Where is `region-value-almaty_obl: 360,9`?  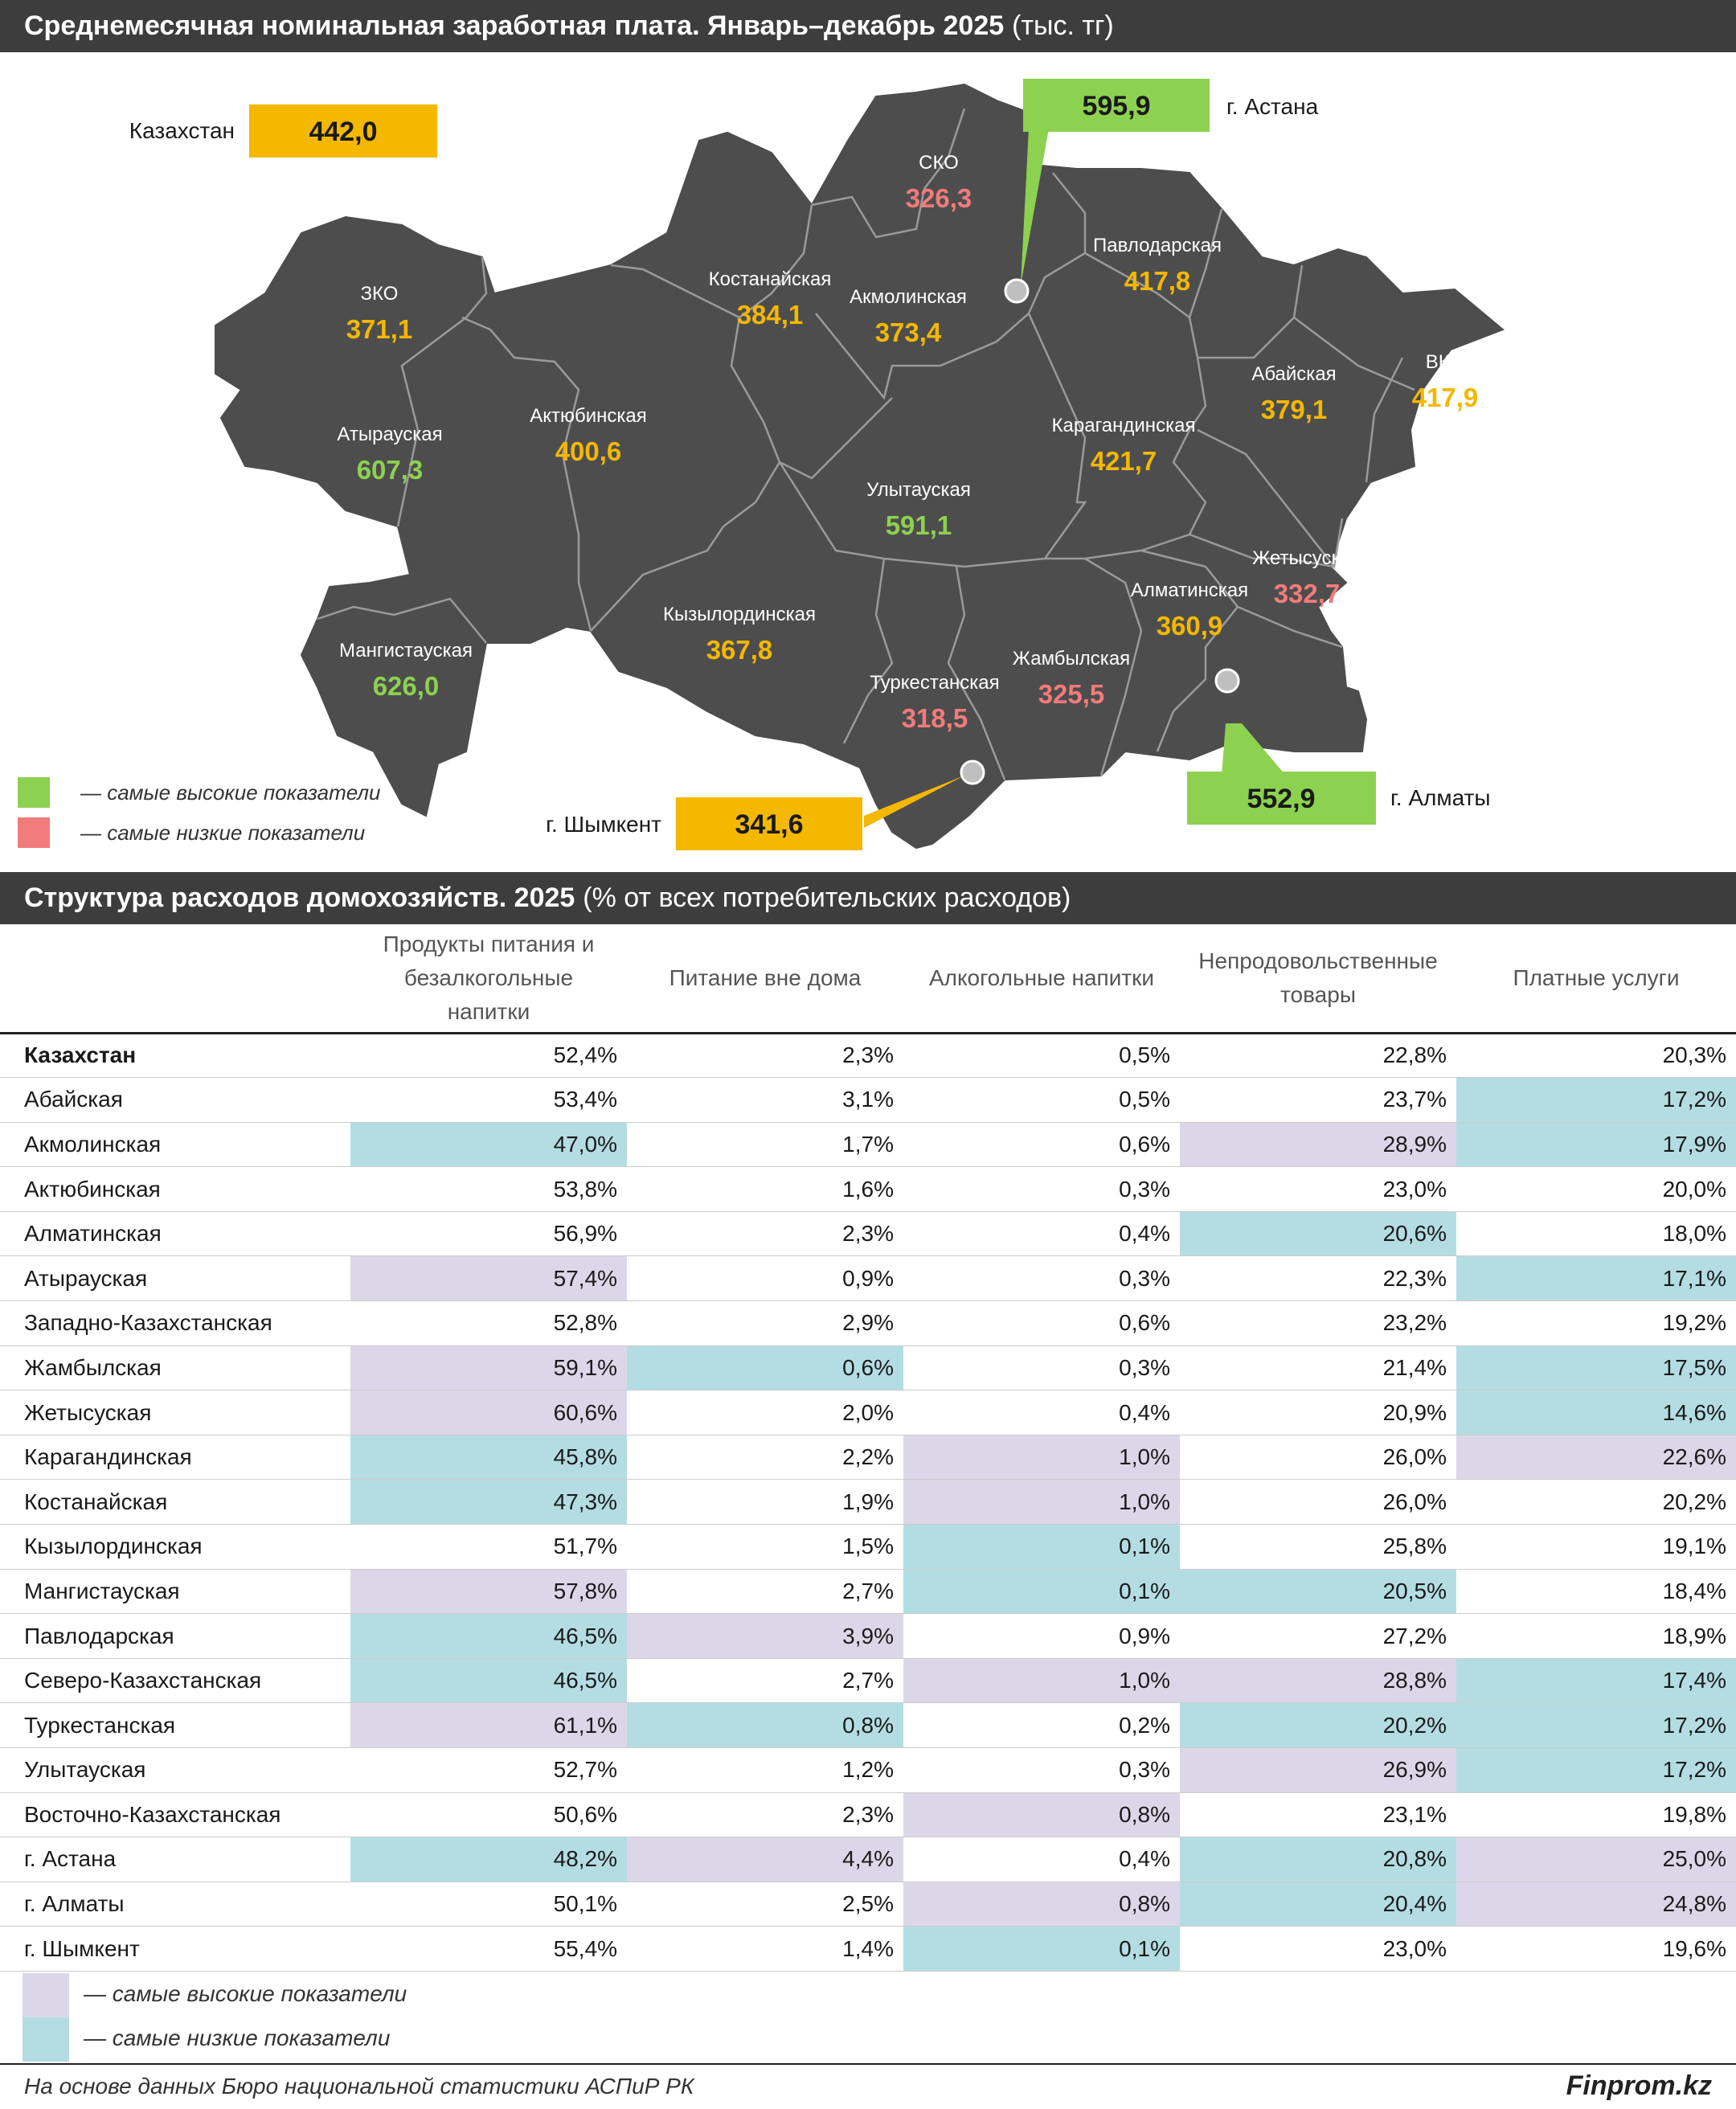 region-value-almaty_obl: 360,9 is located at coordinates (1190, 626).